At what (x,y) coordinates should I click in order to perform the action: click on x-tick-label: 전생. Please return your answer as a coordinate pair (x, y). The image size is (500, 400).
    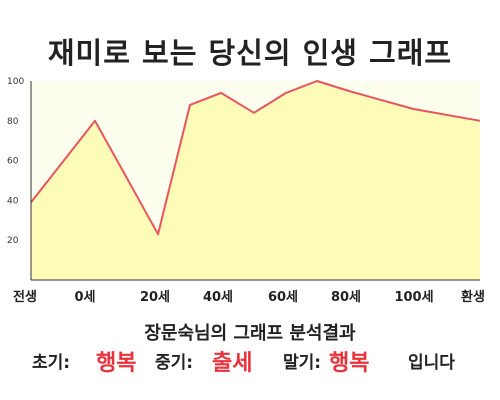
    Looking at the image, I should click on (25, 297).